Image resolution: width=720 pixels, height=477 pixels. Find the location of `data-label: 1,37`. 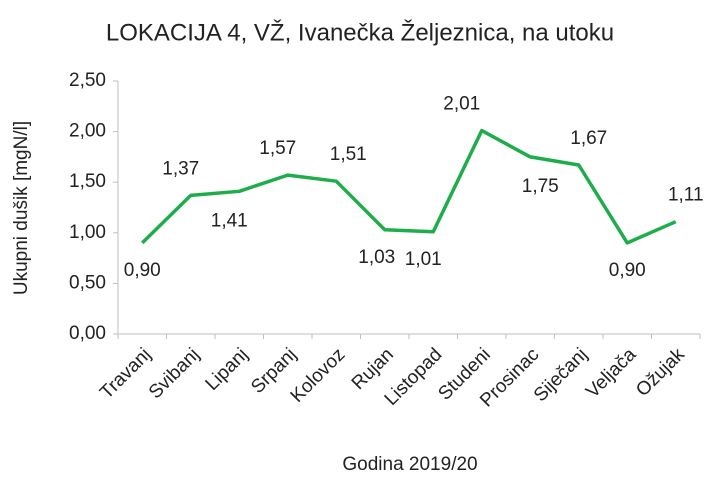

data-label: 1,37 is located at coordinates (180, 168).